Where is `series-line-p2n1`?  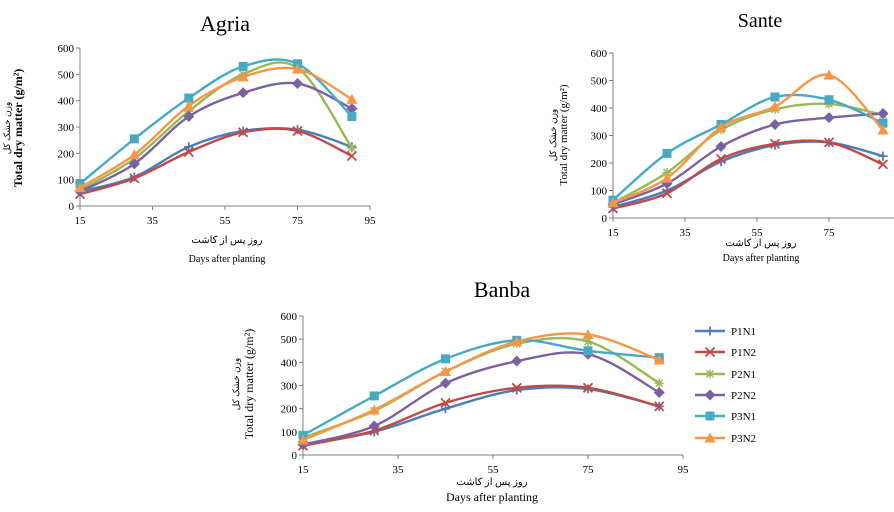 series-line-p2n1 is located at coordinates (748, 153).